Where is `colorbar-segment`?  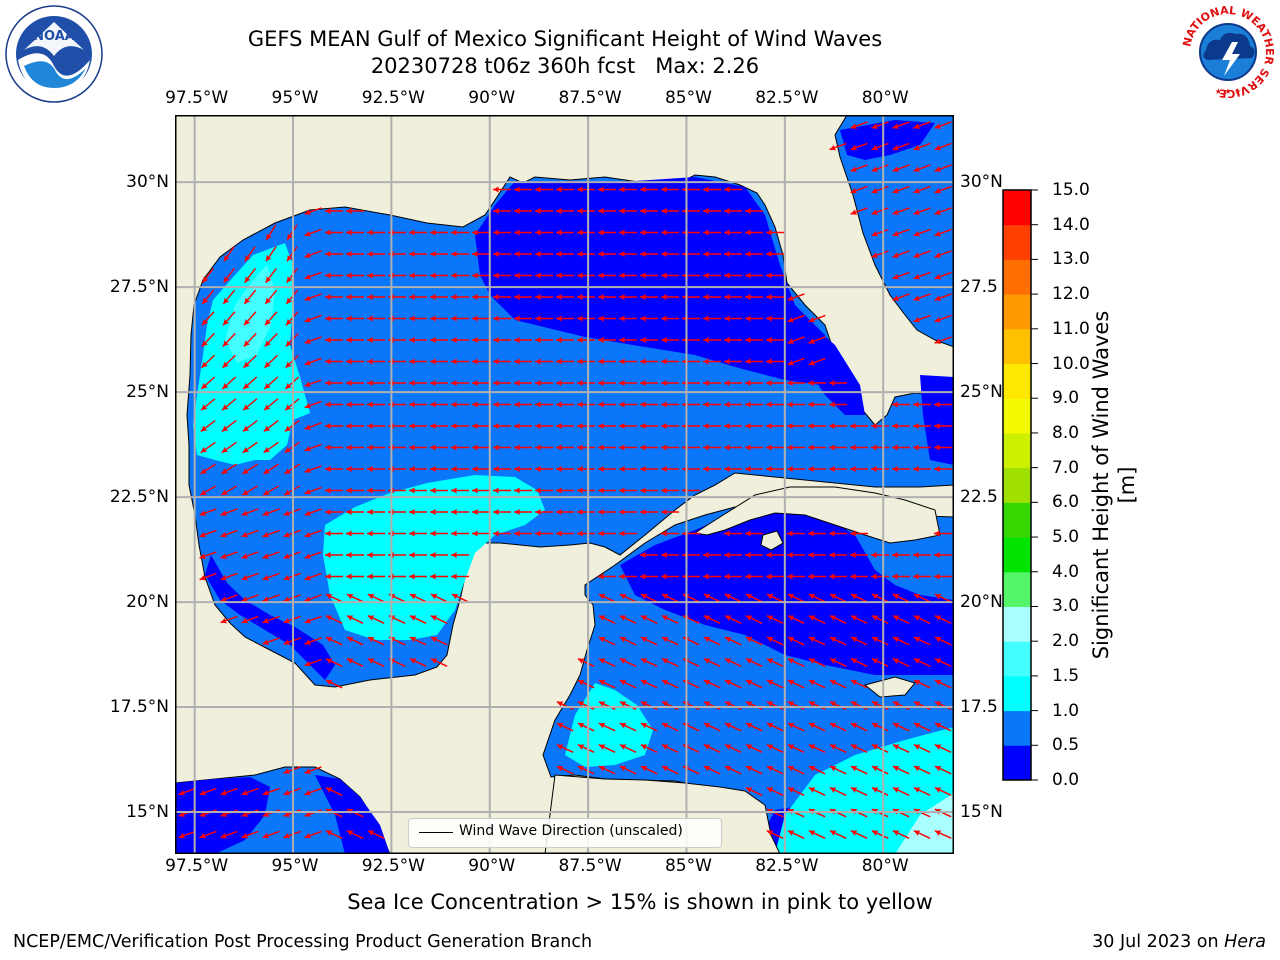 colorbar-segment is located at coordinates (1017, 416).